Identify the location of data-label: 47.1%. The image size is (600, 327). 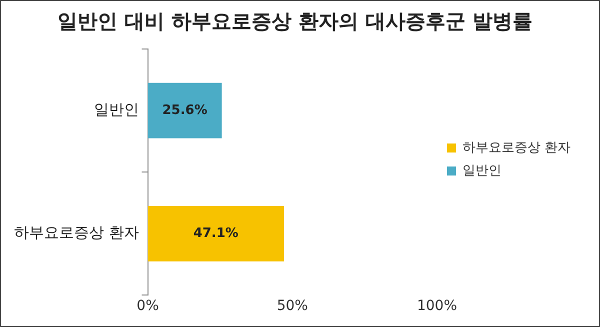
(215, 234).